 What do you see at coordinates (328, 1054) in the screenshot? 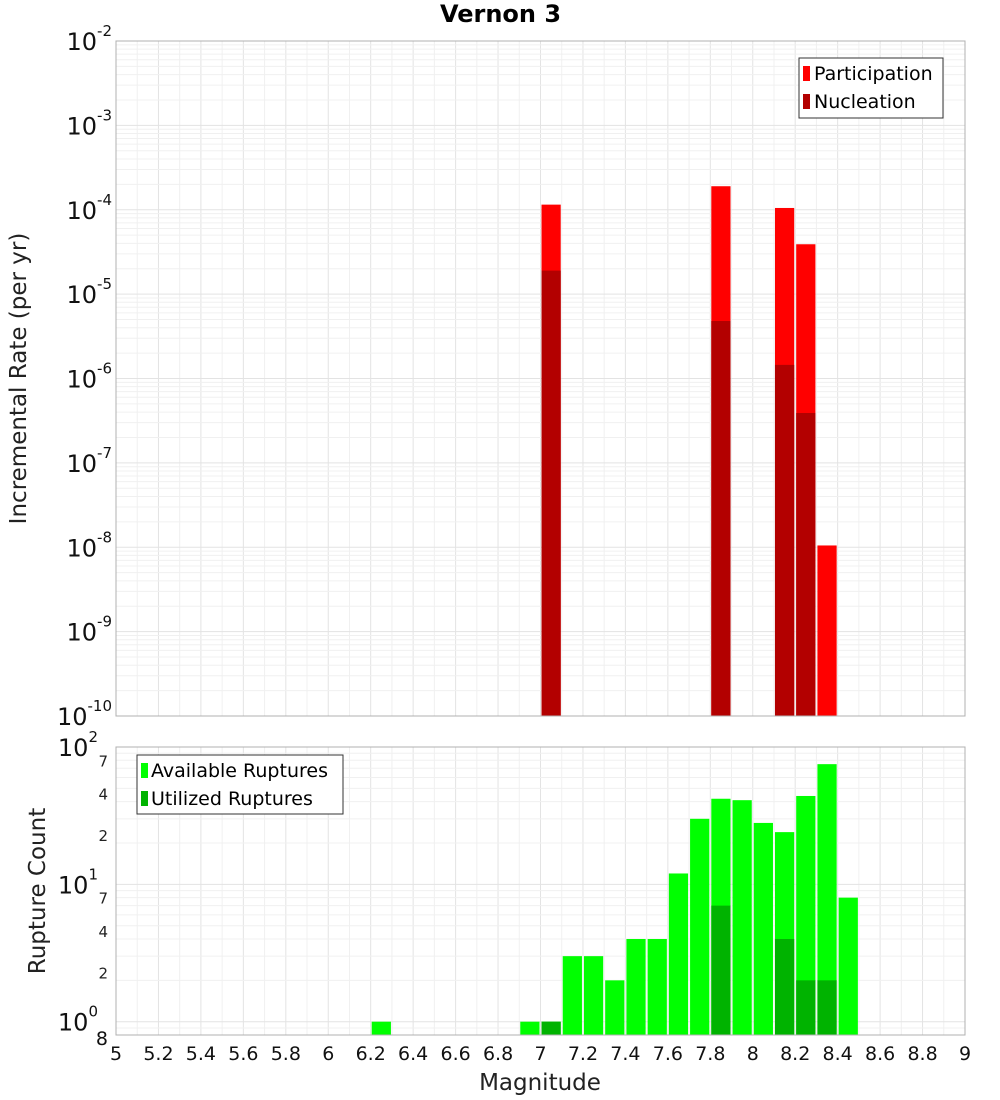
I see `count-x-tick-label: 6` at bounding box center [328, 1054].